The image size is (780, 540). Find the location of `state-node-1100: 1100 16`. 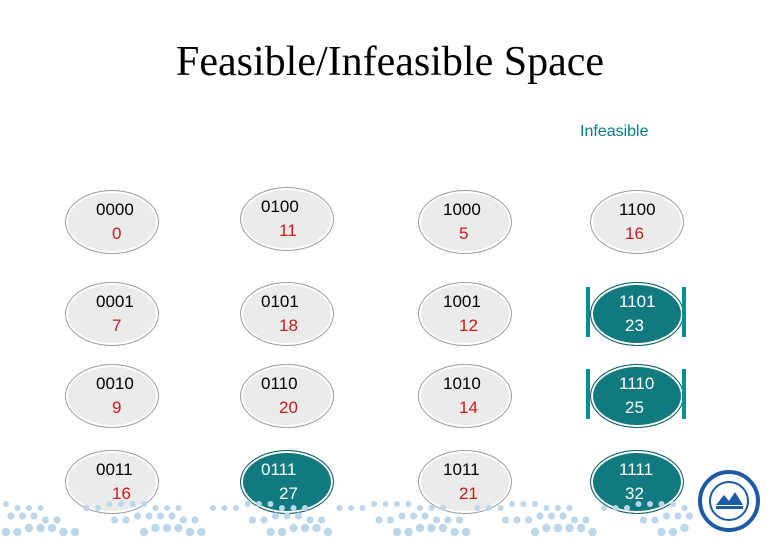

state-node-1100: 1100 16 is located at coordinates (637, 222).